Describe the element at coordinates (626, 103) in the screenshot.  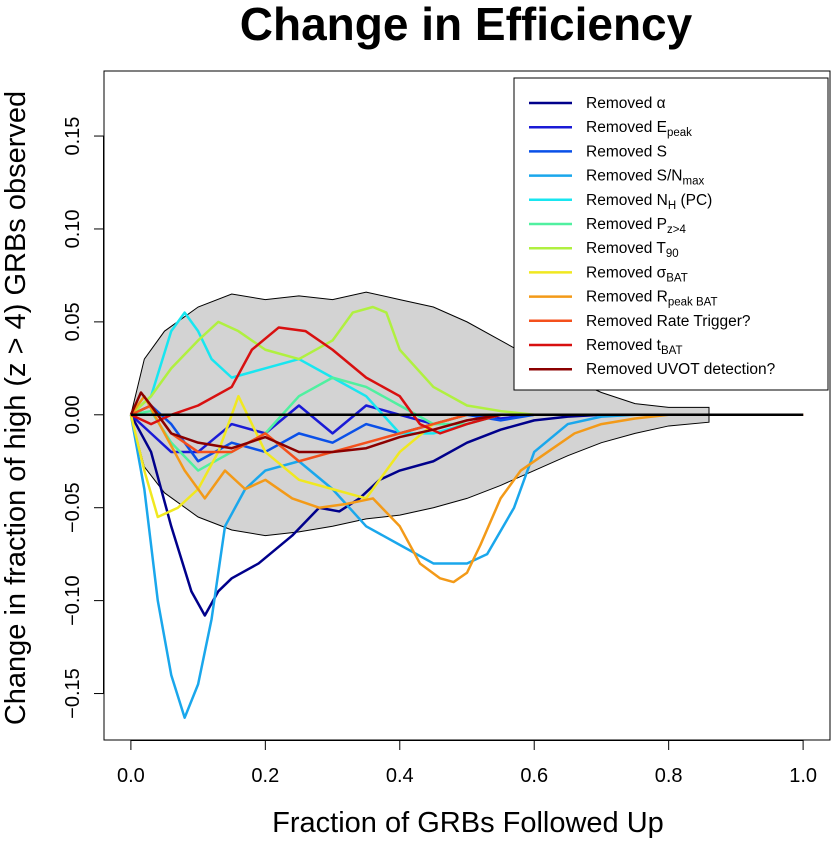
I see `legend-entry: Removed α` at that location.